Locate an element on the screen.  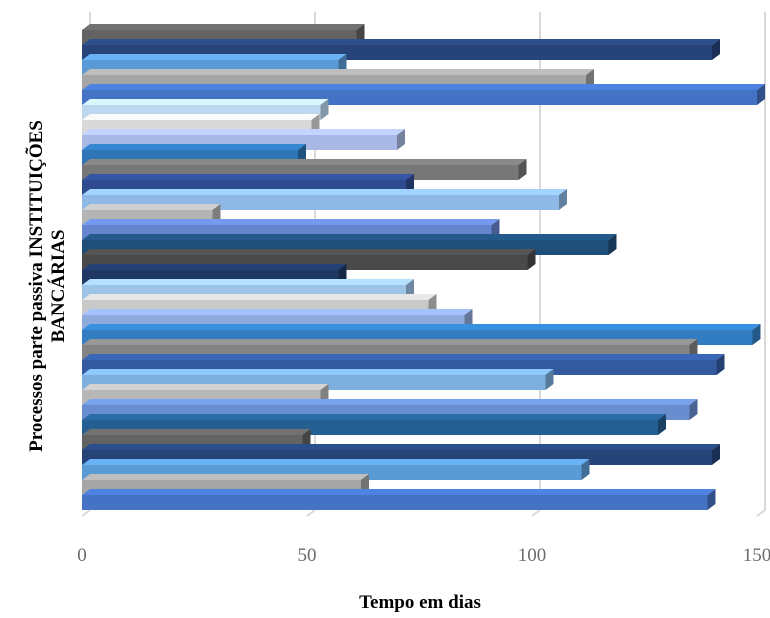
x-tick-label: 150 is located at coordinates (756, 555).